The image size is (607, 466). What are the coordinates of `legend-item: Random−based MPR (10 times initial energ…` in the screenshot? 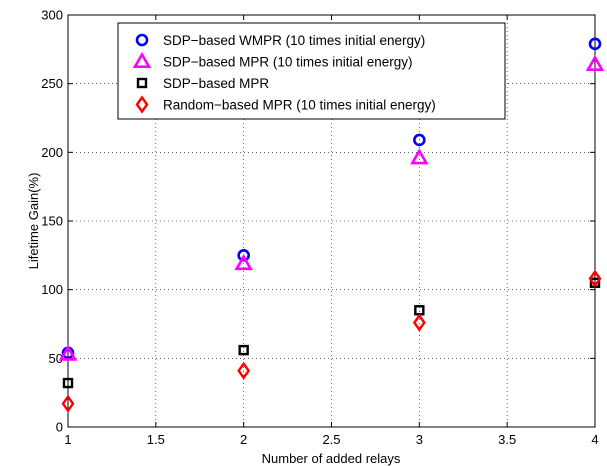 It's located at (285, 104).